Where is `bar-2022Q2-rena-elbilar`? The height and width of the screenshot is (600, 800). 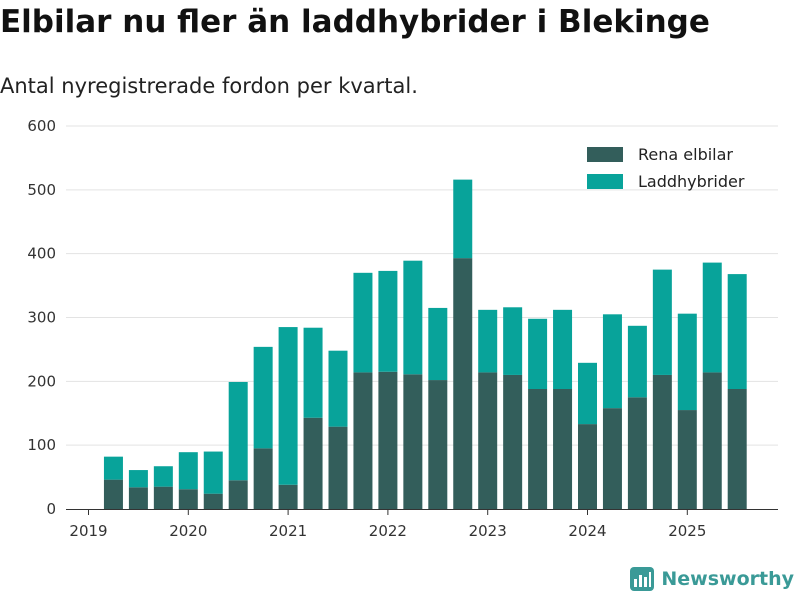
bar-2022Q2-rena-elbilar is located at coordinates (413, 441).